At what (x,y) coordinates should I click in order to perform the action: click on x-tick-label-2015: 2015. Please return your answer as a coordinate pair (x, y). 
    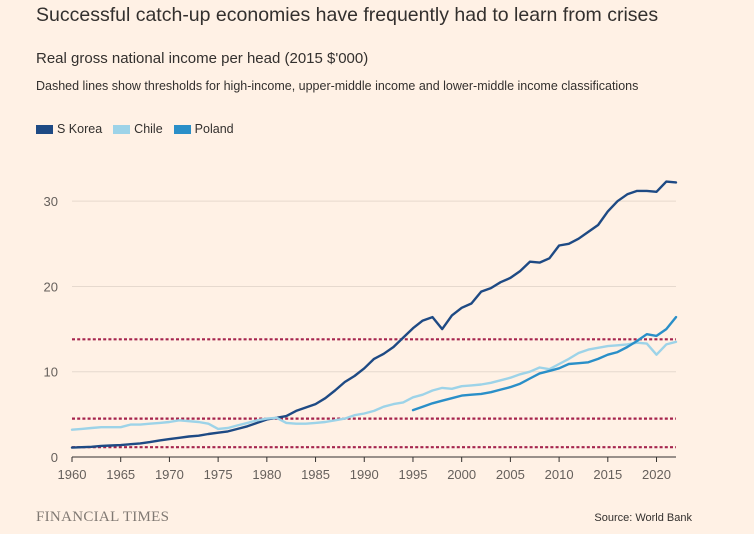
    Looking at the image, I should click on (607, 474).